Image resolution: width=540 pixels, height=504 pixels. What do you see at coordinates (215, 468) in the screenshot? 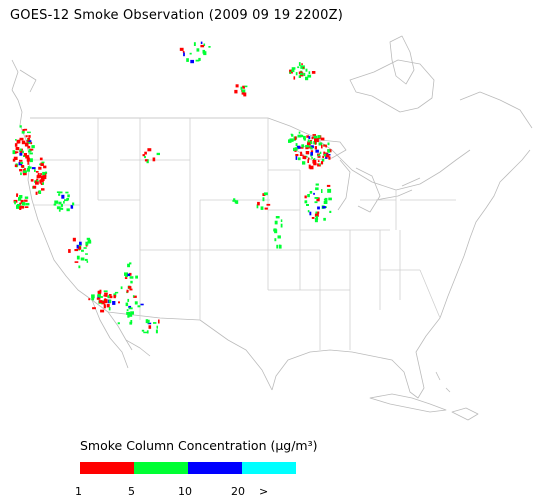
I see `legend-swatch-high` at bounding box center [215, 468].